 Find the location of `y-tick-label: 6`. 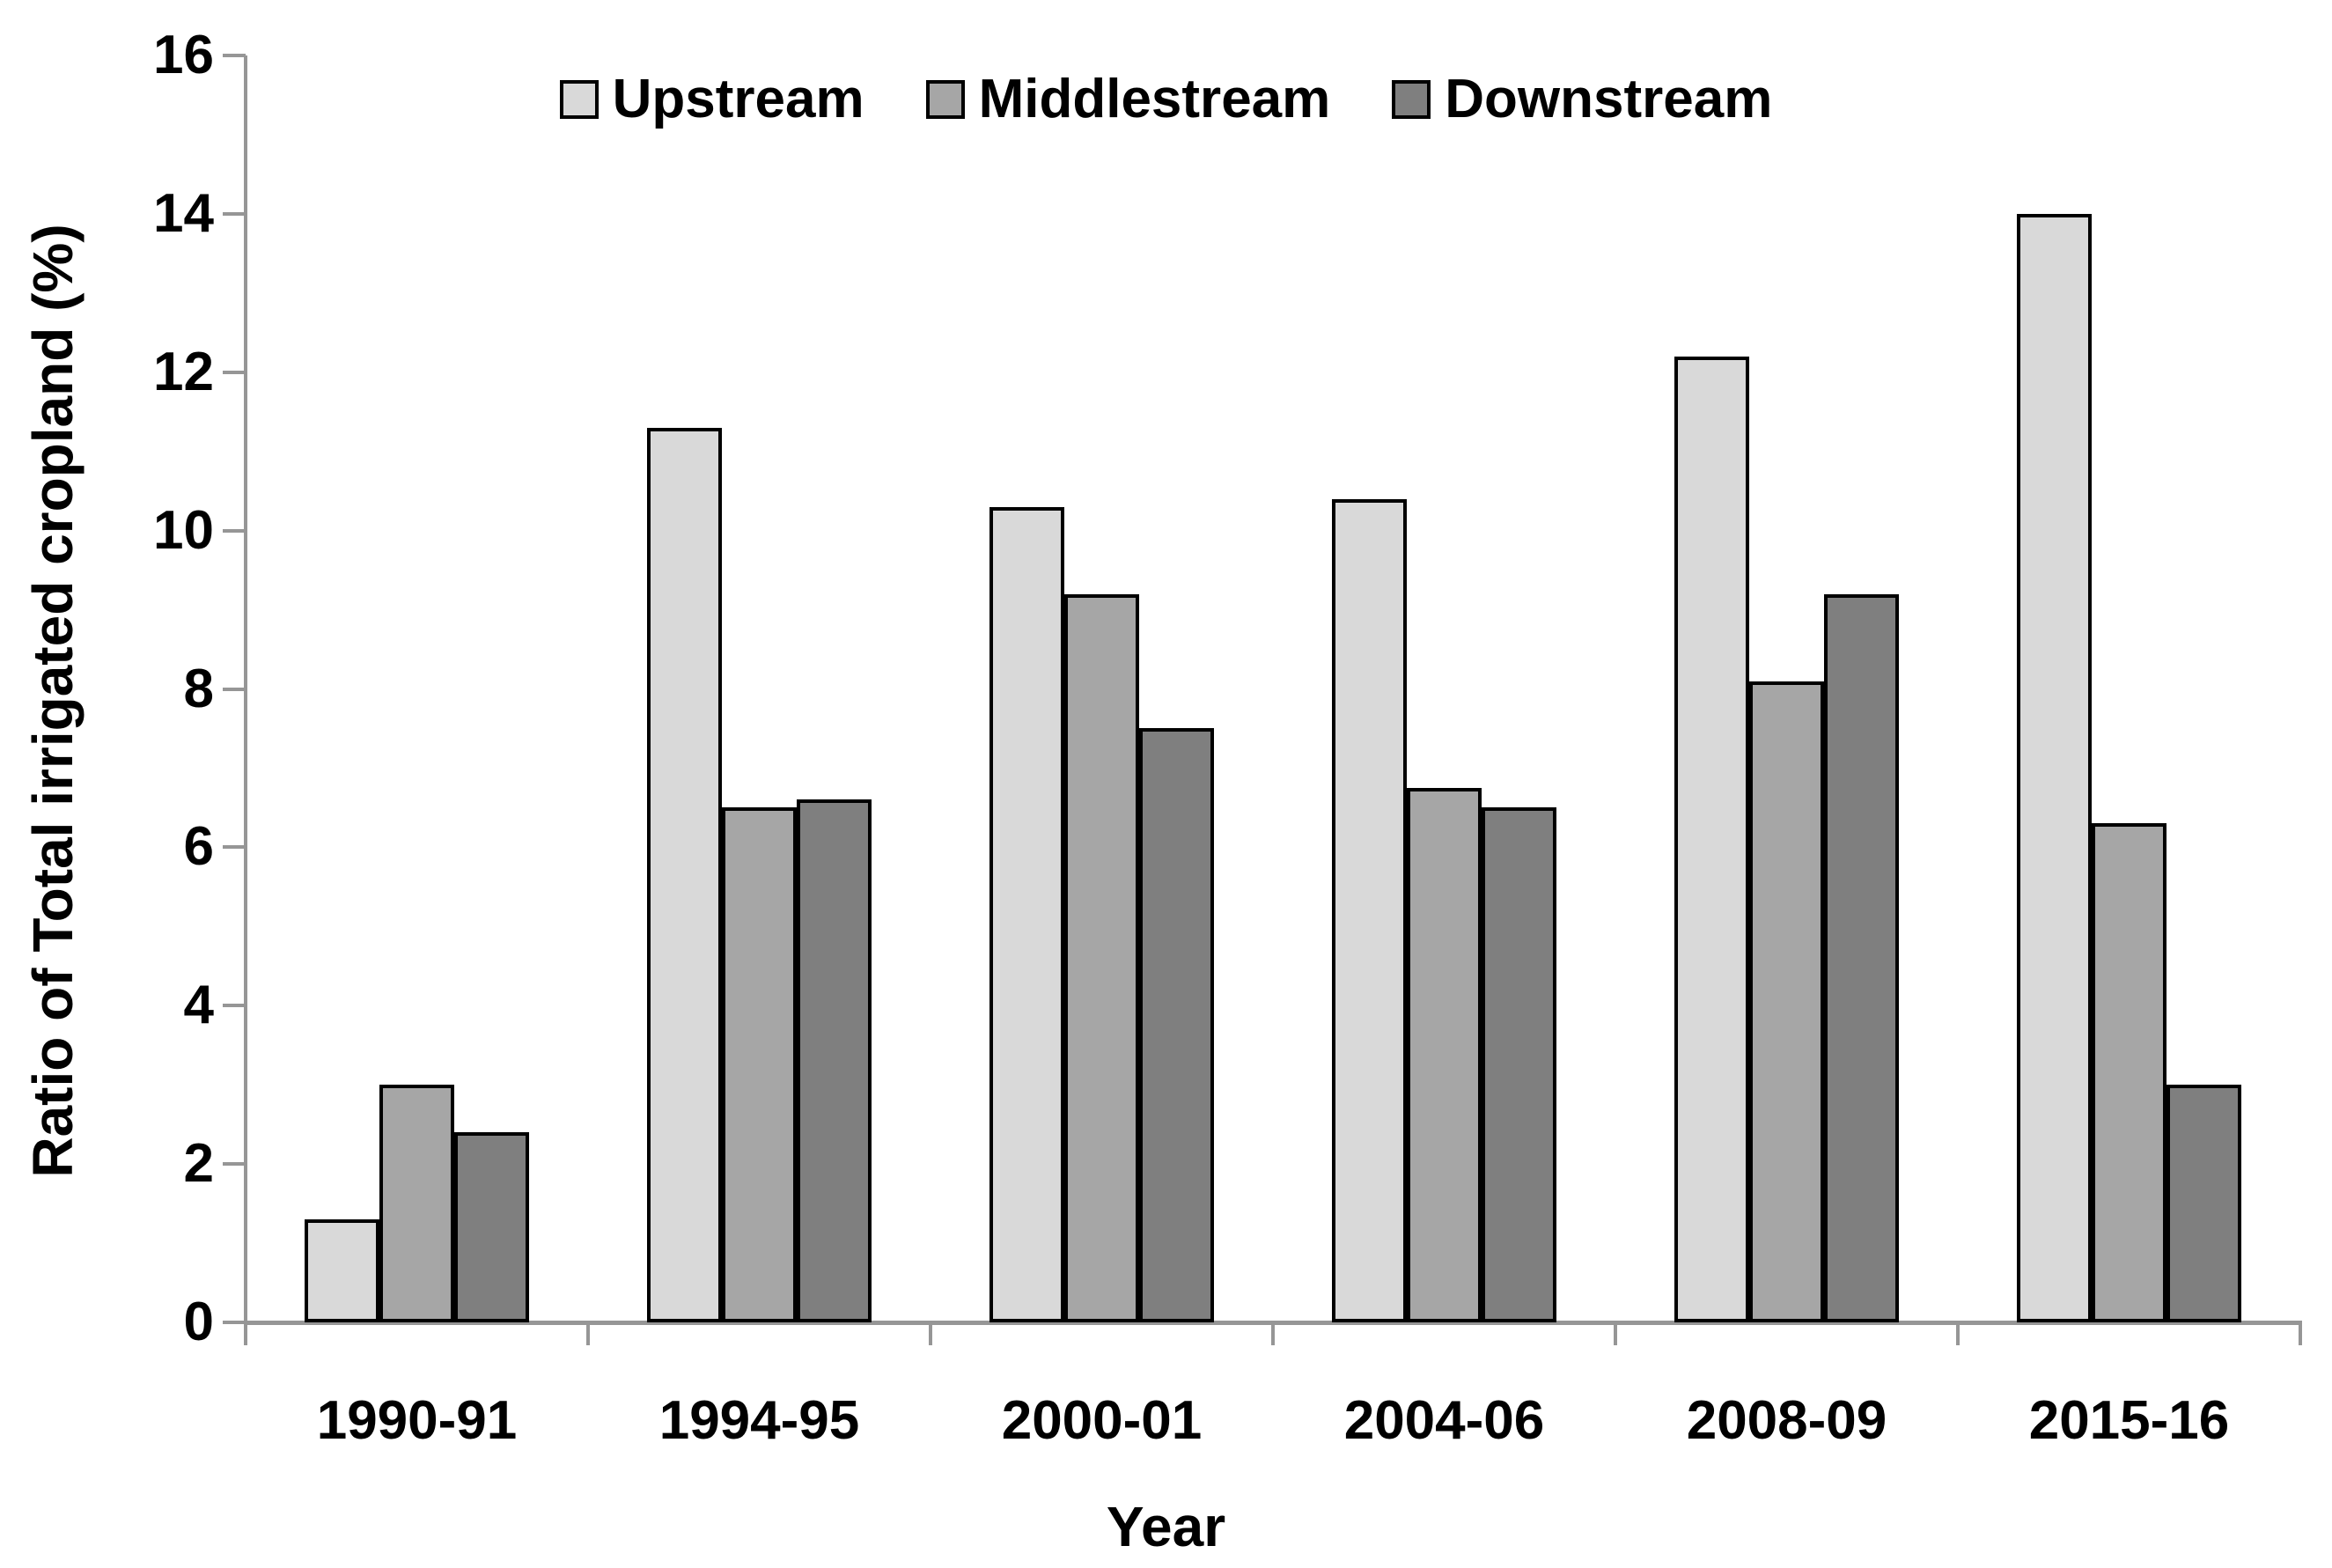

y-tick-label: 6 is located at coordinates (198, 847).